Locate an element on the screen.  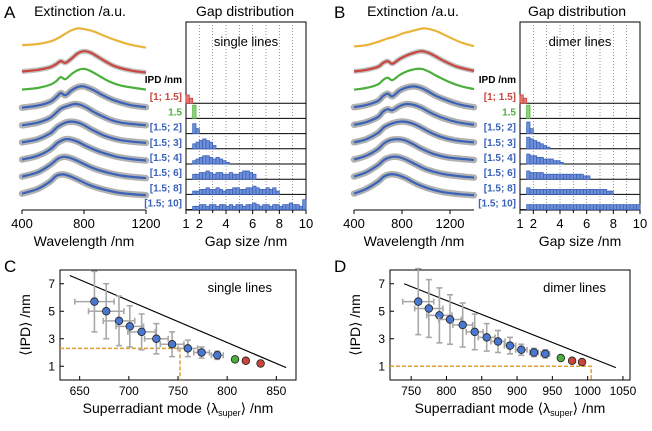
ipd-row-label: [1.5; 10] is located at coordinates (163, 204).